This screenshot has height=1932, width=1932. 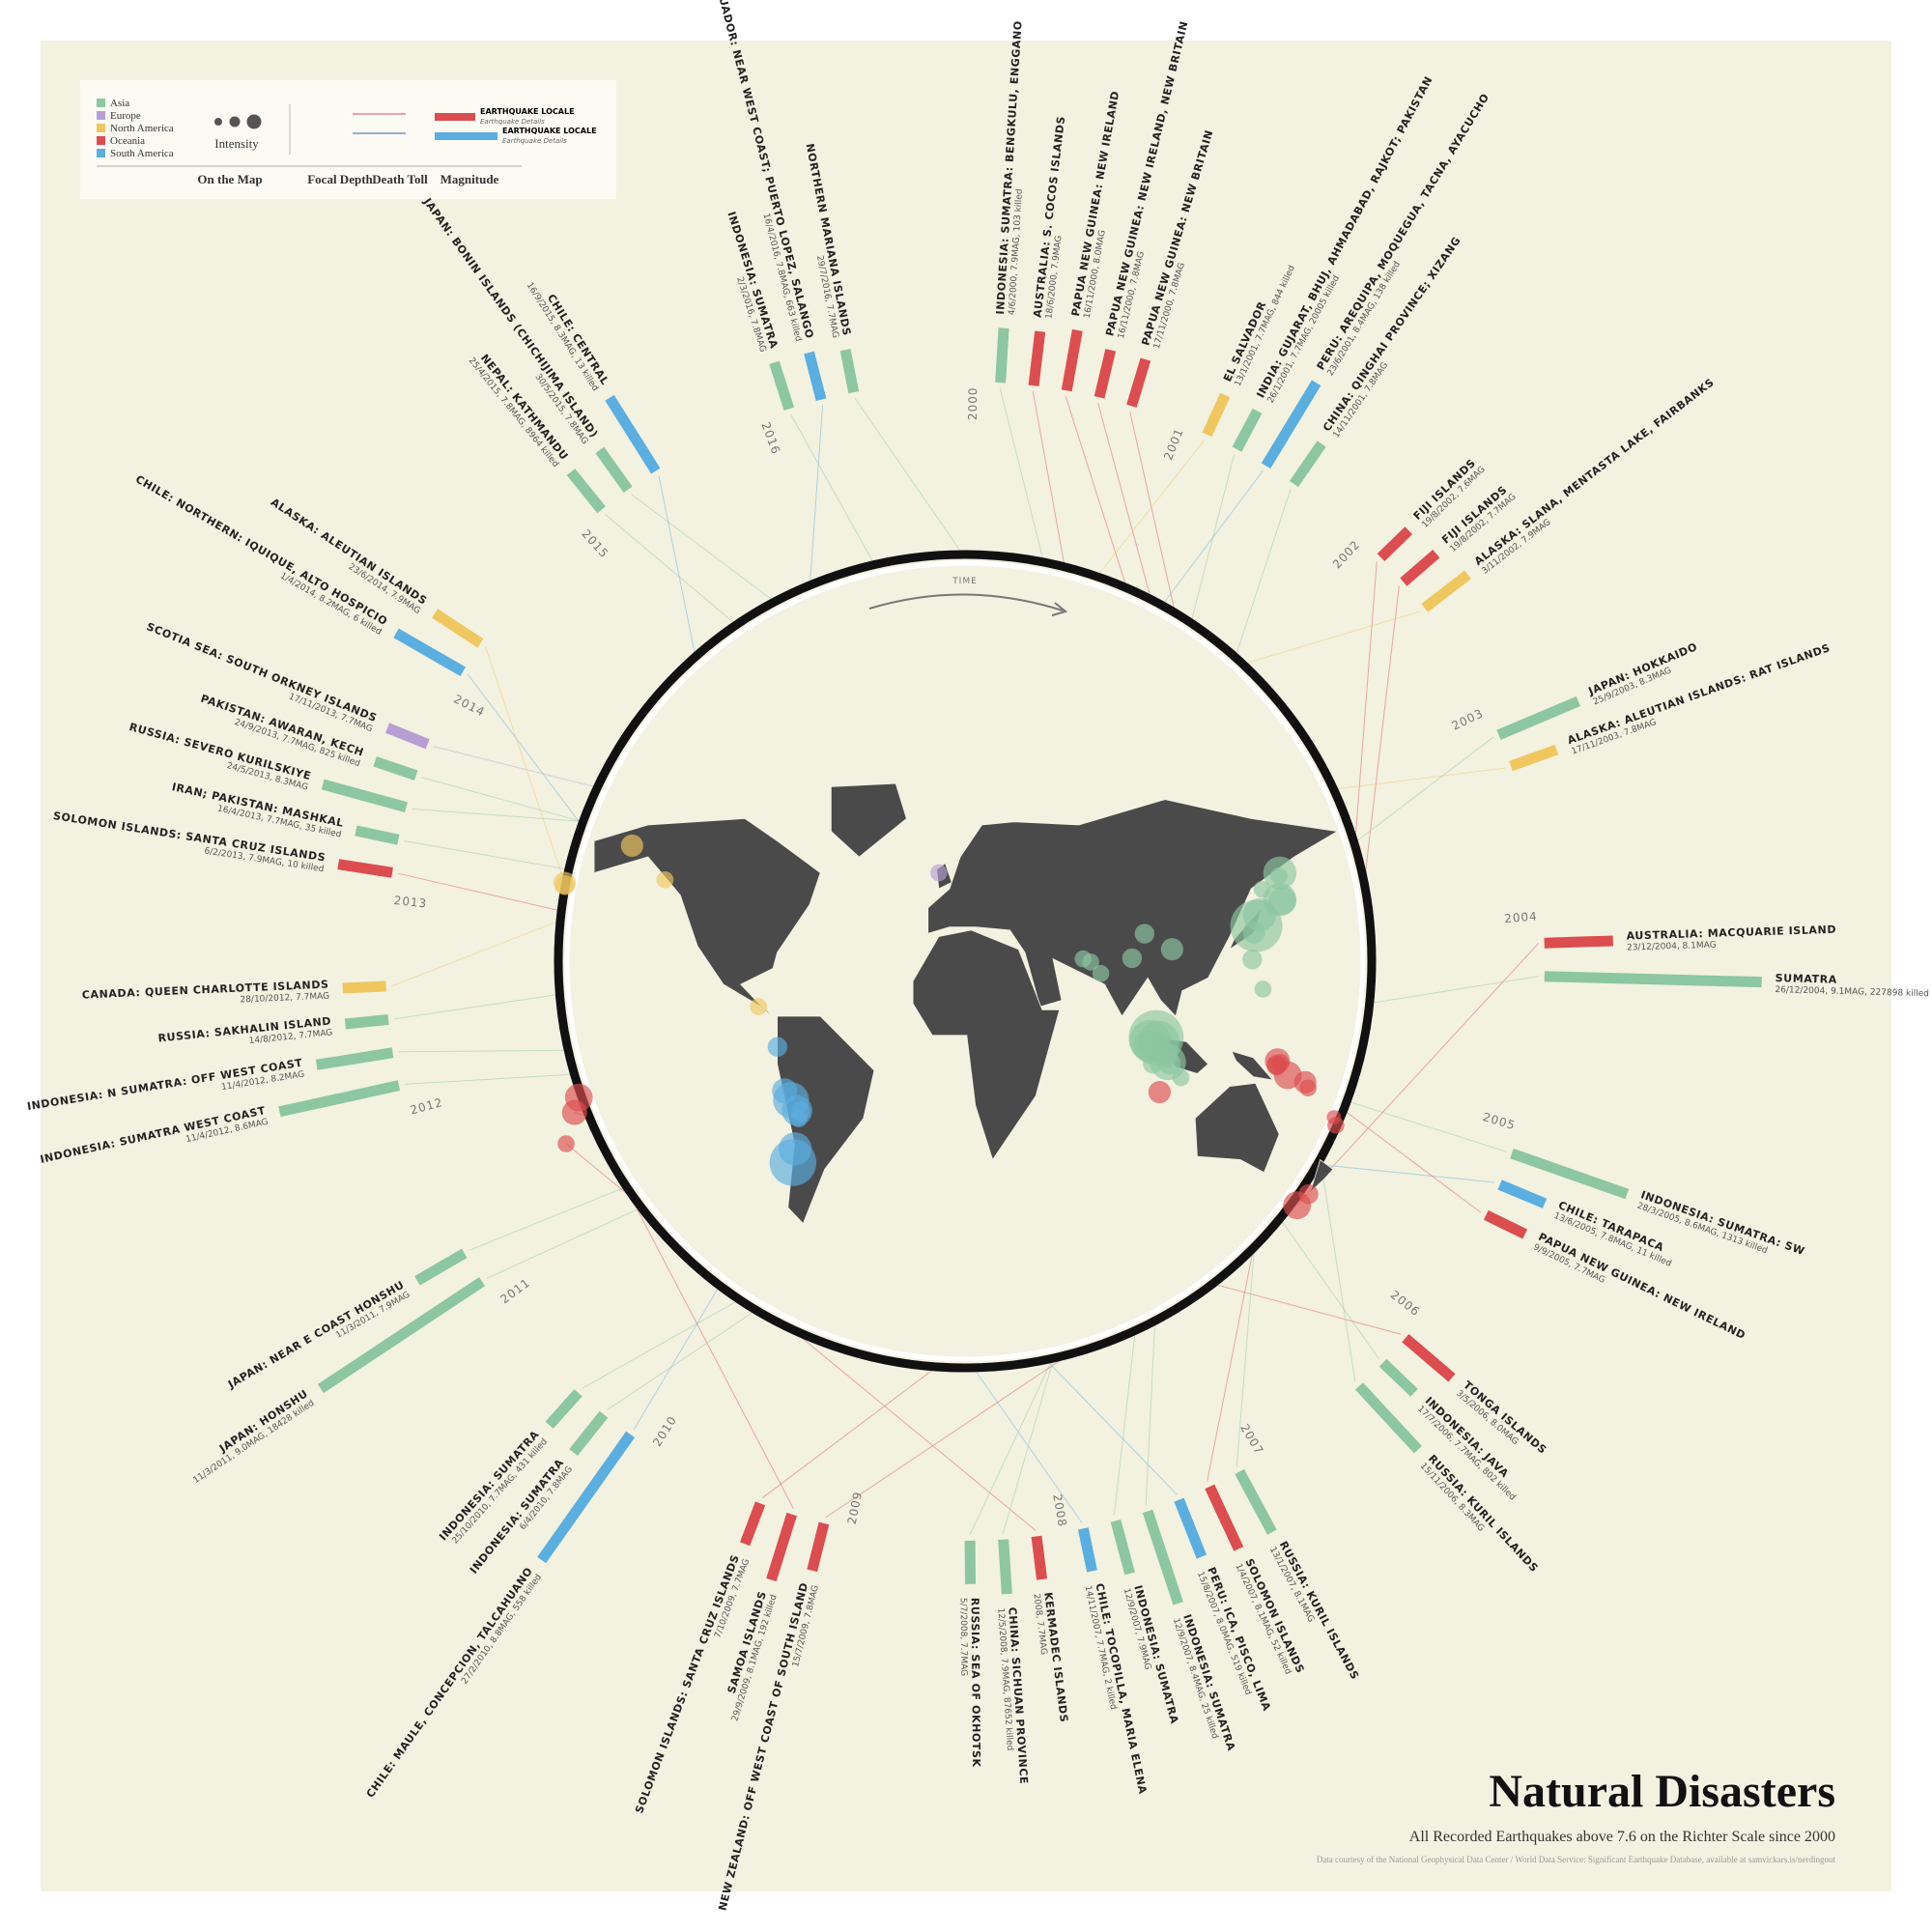 What do you see at coordinates (1059, 609) in the screenshot?
I see `time-arrow-head` at bounding box center [1059, 609].